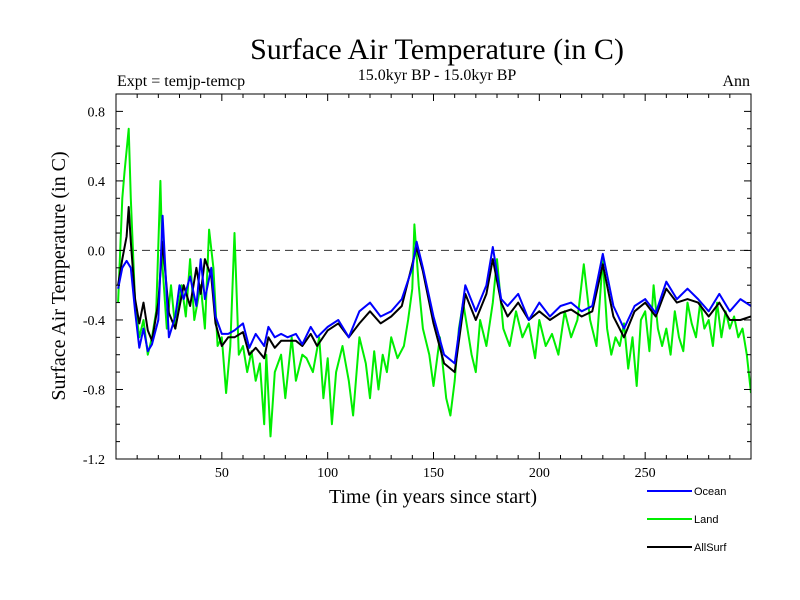  What do you see at coordinates (710, 492) in the screenshot?
I see `legend-ocean-label: Ocean` at bounding box center [710, 492].